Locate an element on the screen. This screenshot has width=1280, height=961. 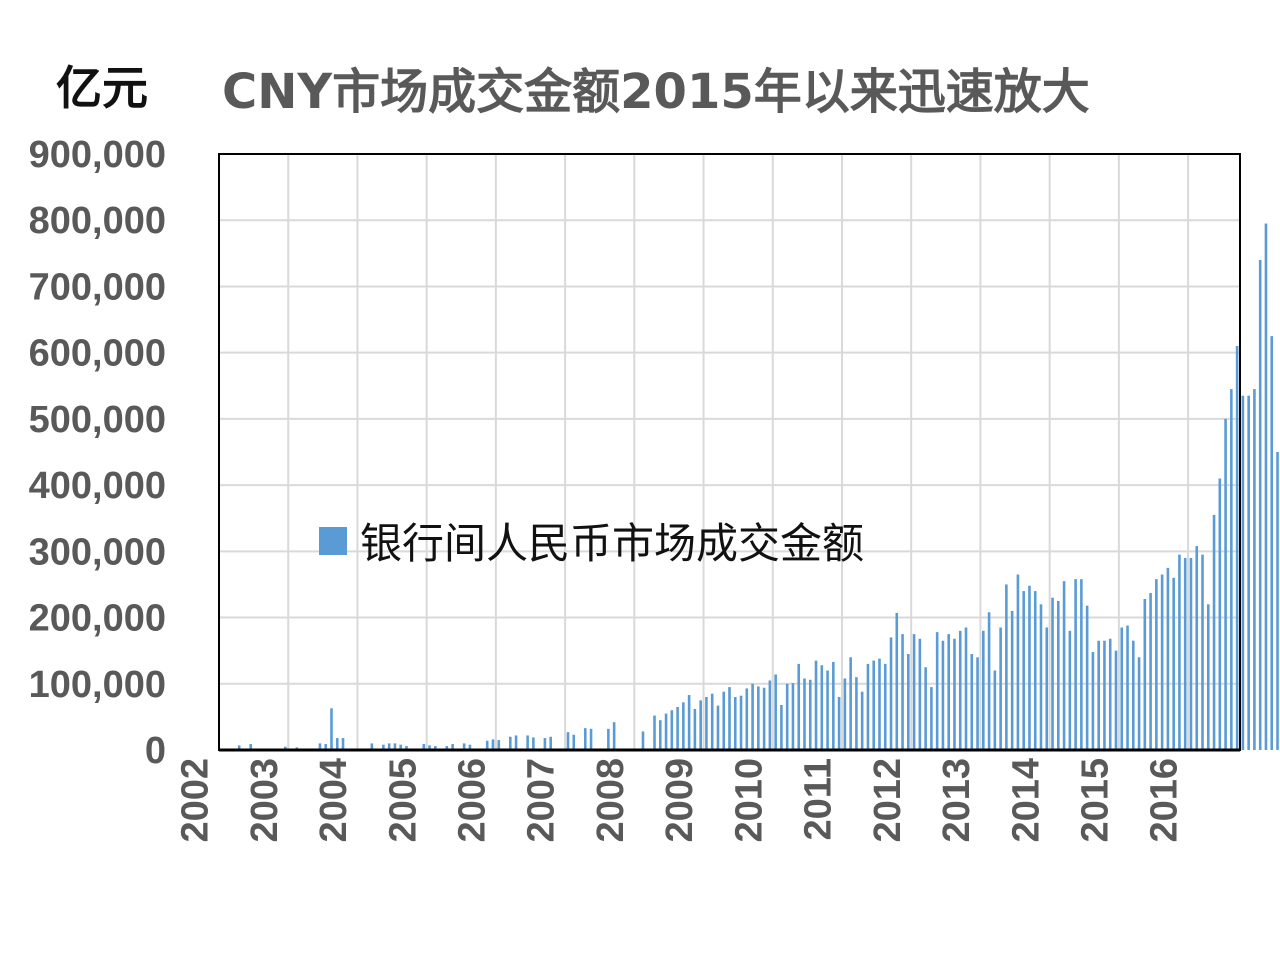
y-tick-label: 0 is located at coordinates (155, 751).